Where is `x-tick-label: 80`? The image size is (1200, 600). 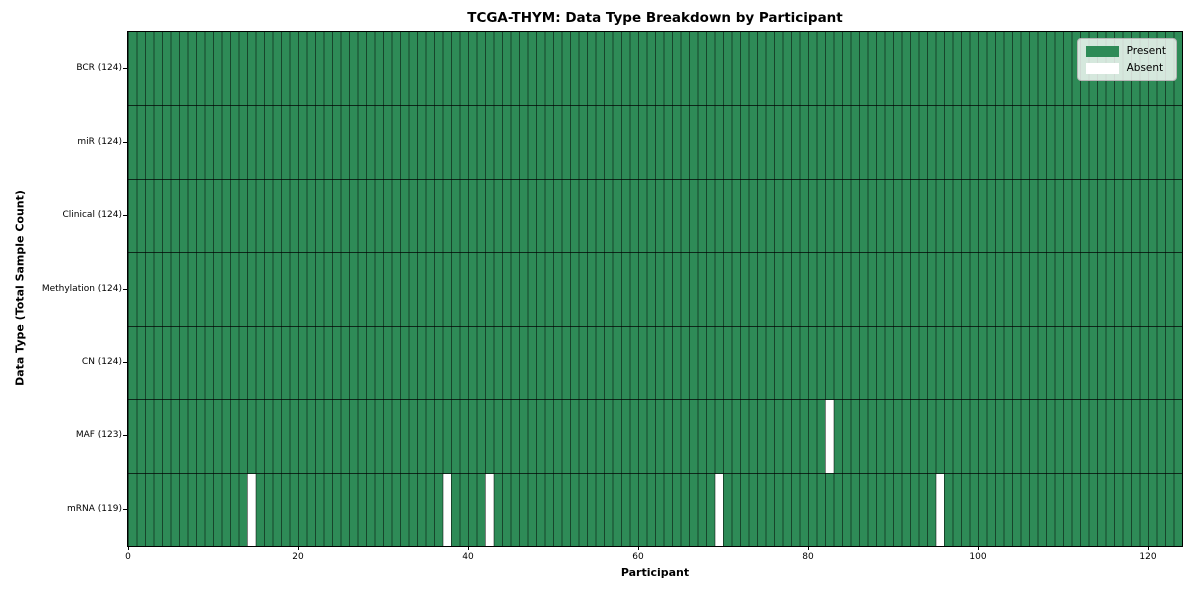
x-tick-label: 80 is located at coordinates (808, 557).